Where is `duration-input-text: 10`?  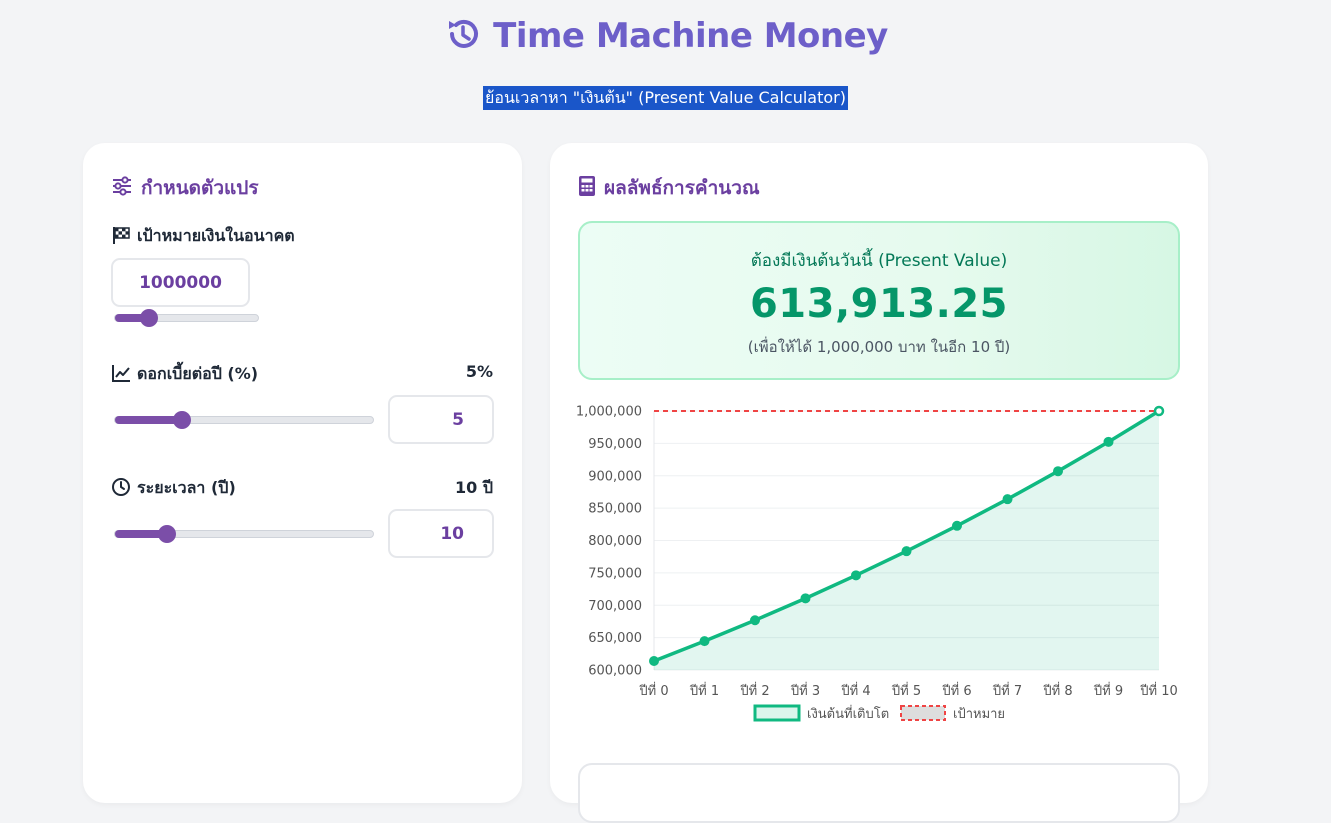 duration-input-text: 10 is located at coordinates (452, 533).